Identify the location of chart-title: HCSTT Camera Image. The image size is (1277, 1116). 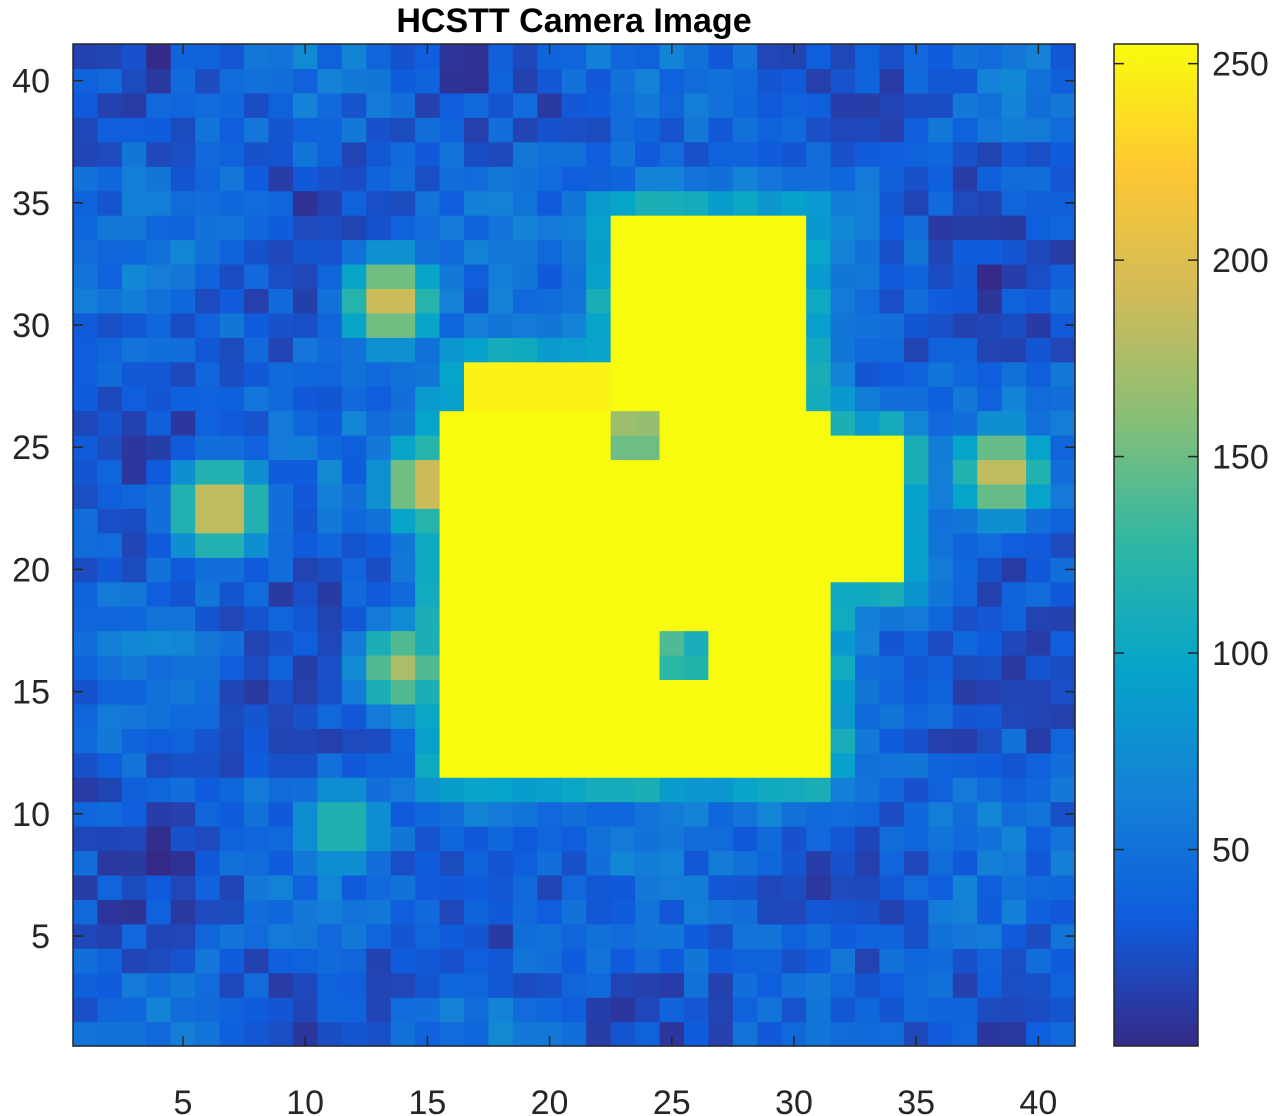
(573, 21).